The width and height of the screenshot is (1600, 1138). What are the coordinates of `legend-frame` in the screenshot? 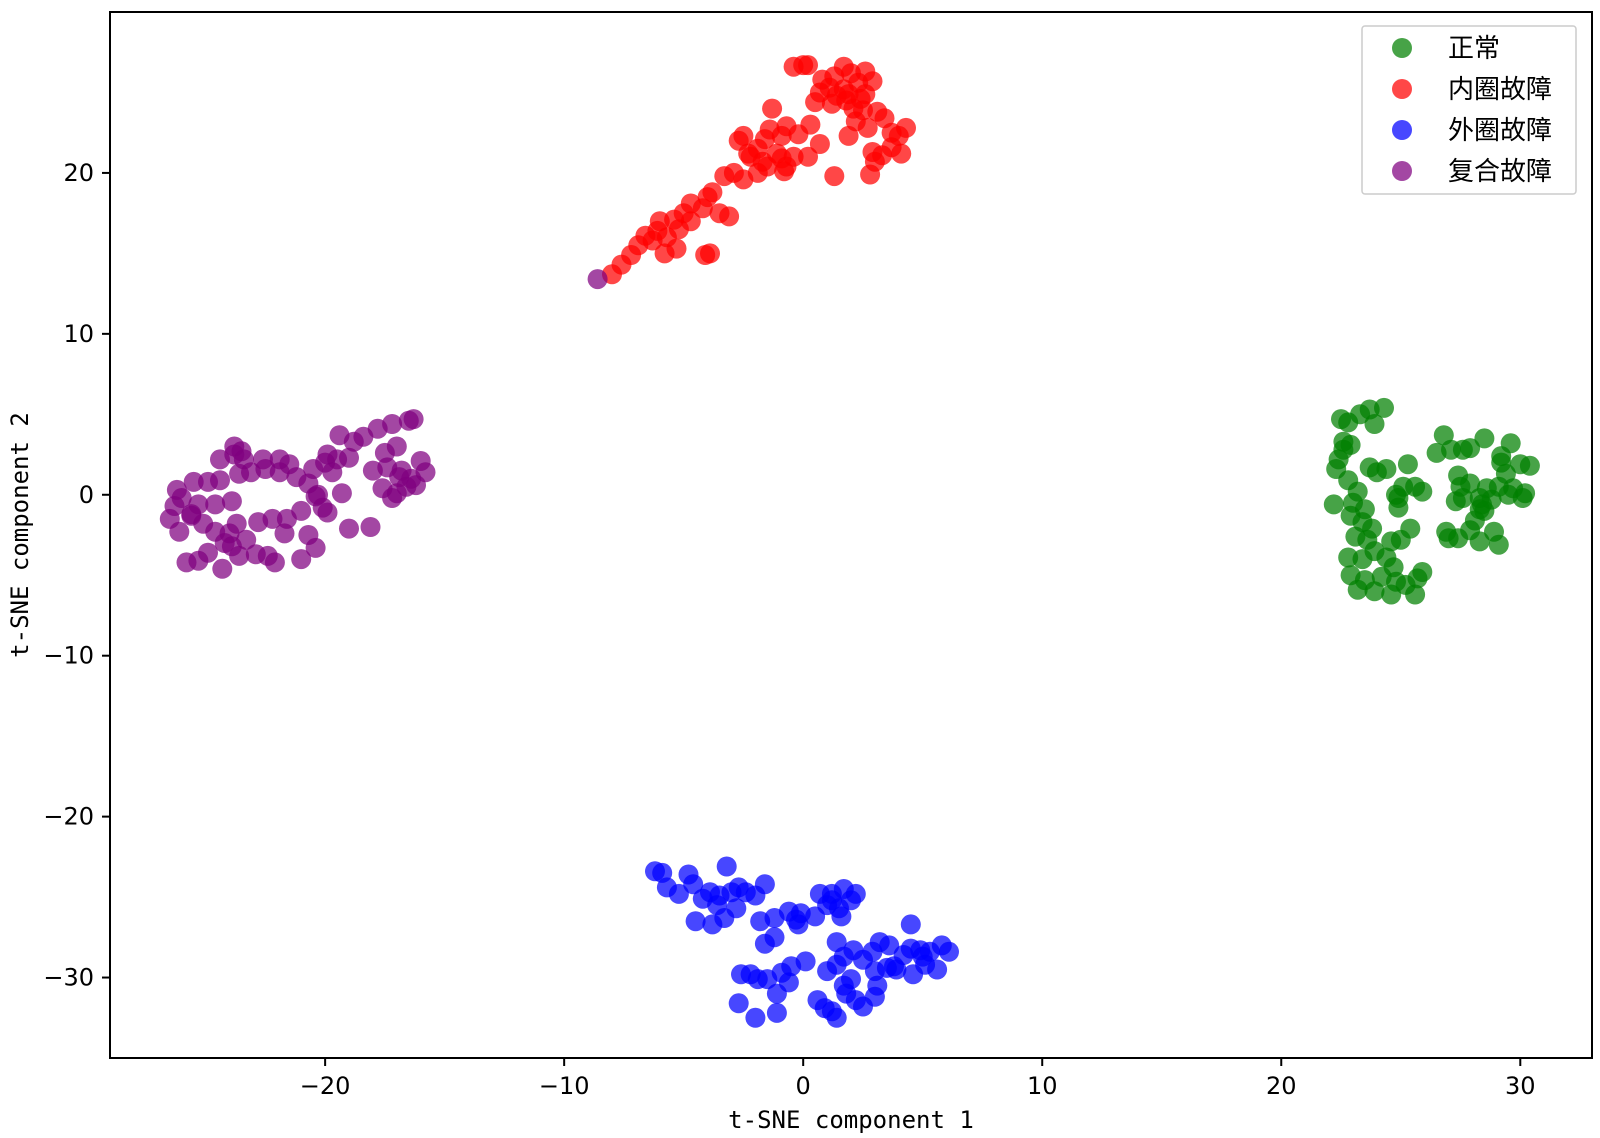 It's located at (1469, 110).